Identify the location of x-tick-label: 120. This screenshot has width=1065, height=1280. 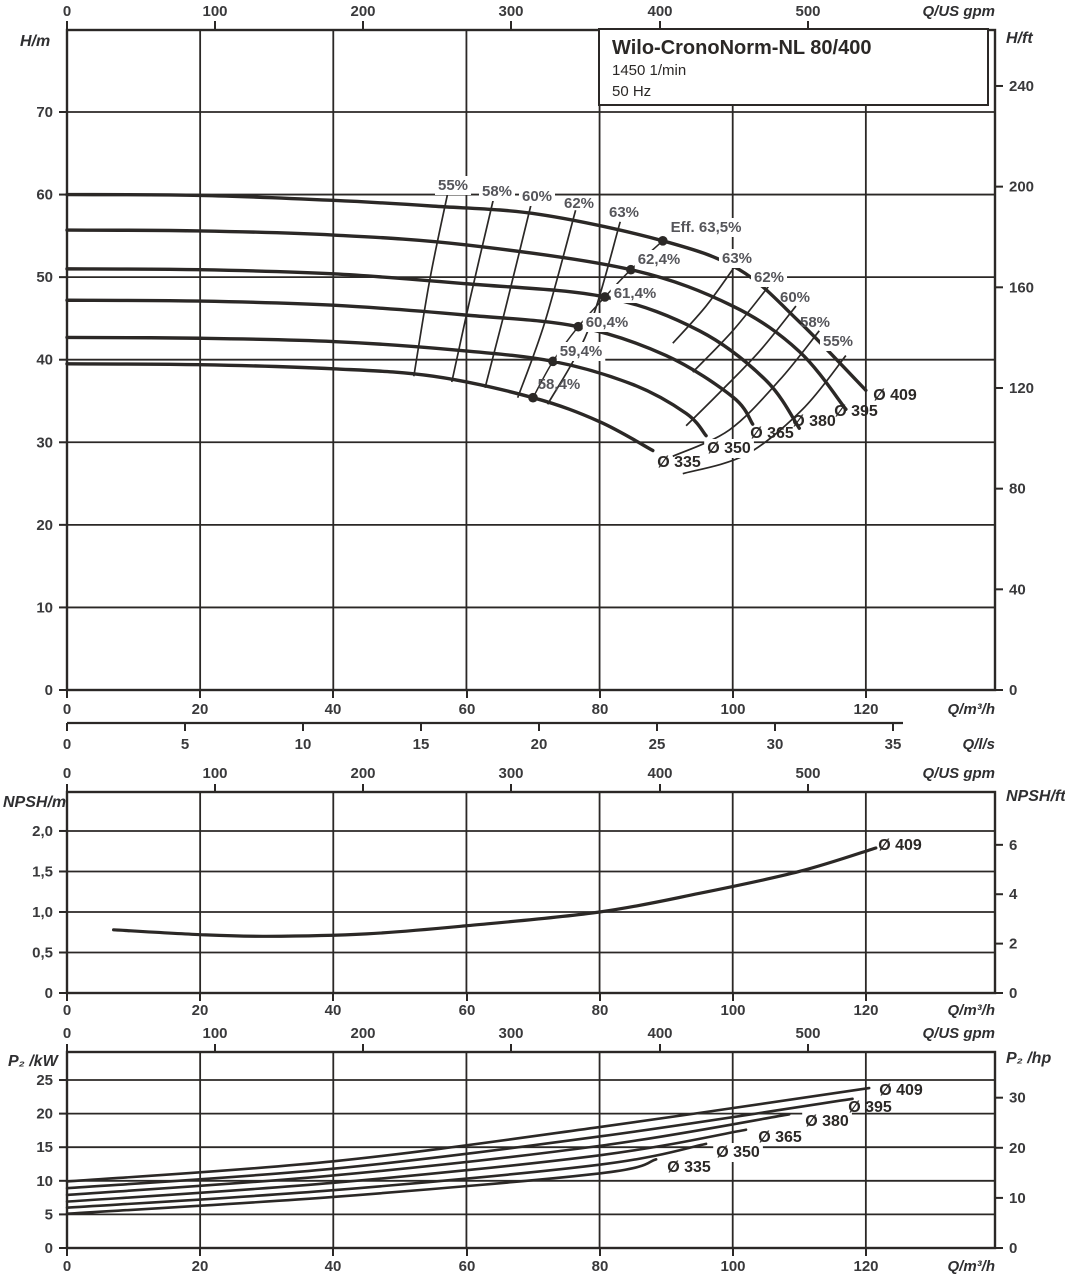
(865, 1010).